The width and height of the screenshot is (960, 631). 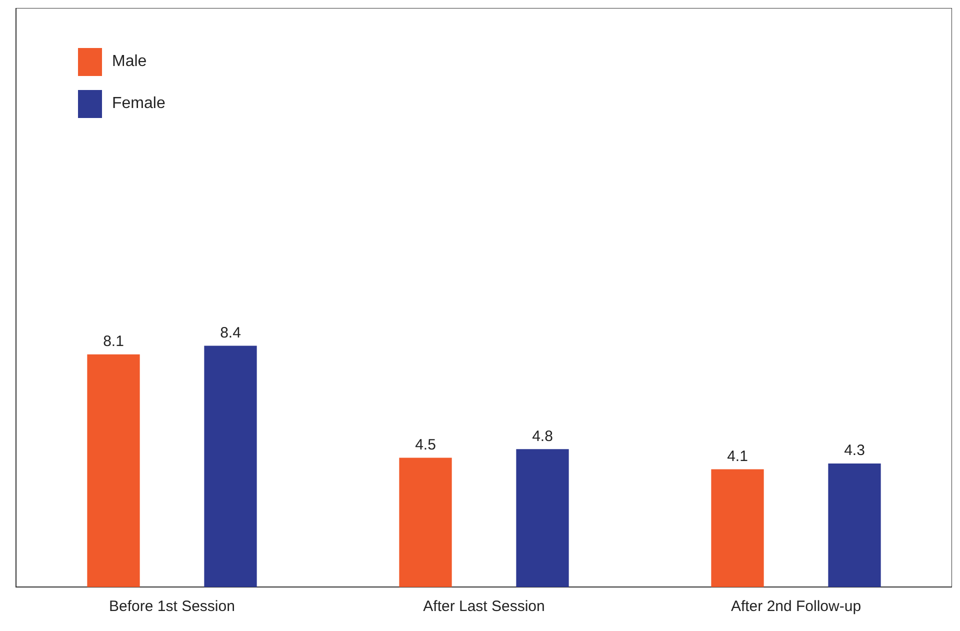 I want to click on data-label: 4.1, so click(x=737, y=456).